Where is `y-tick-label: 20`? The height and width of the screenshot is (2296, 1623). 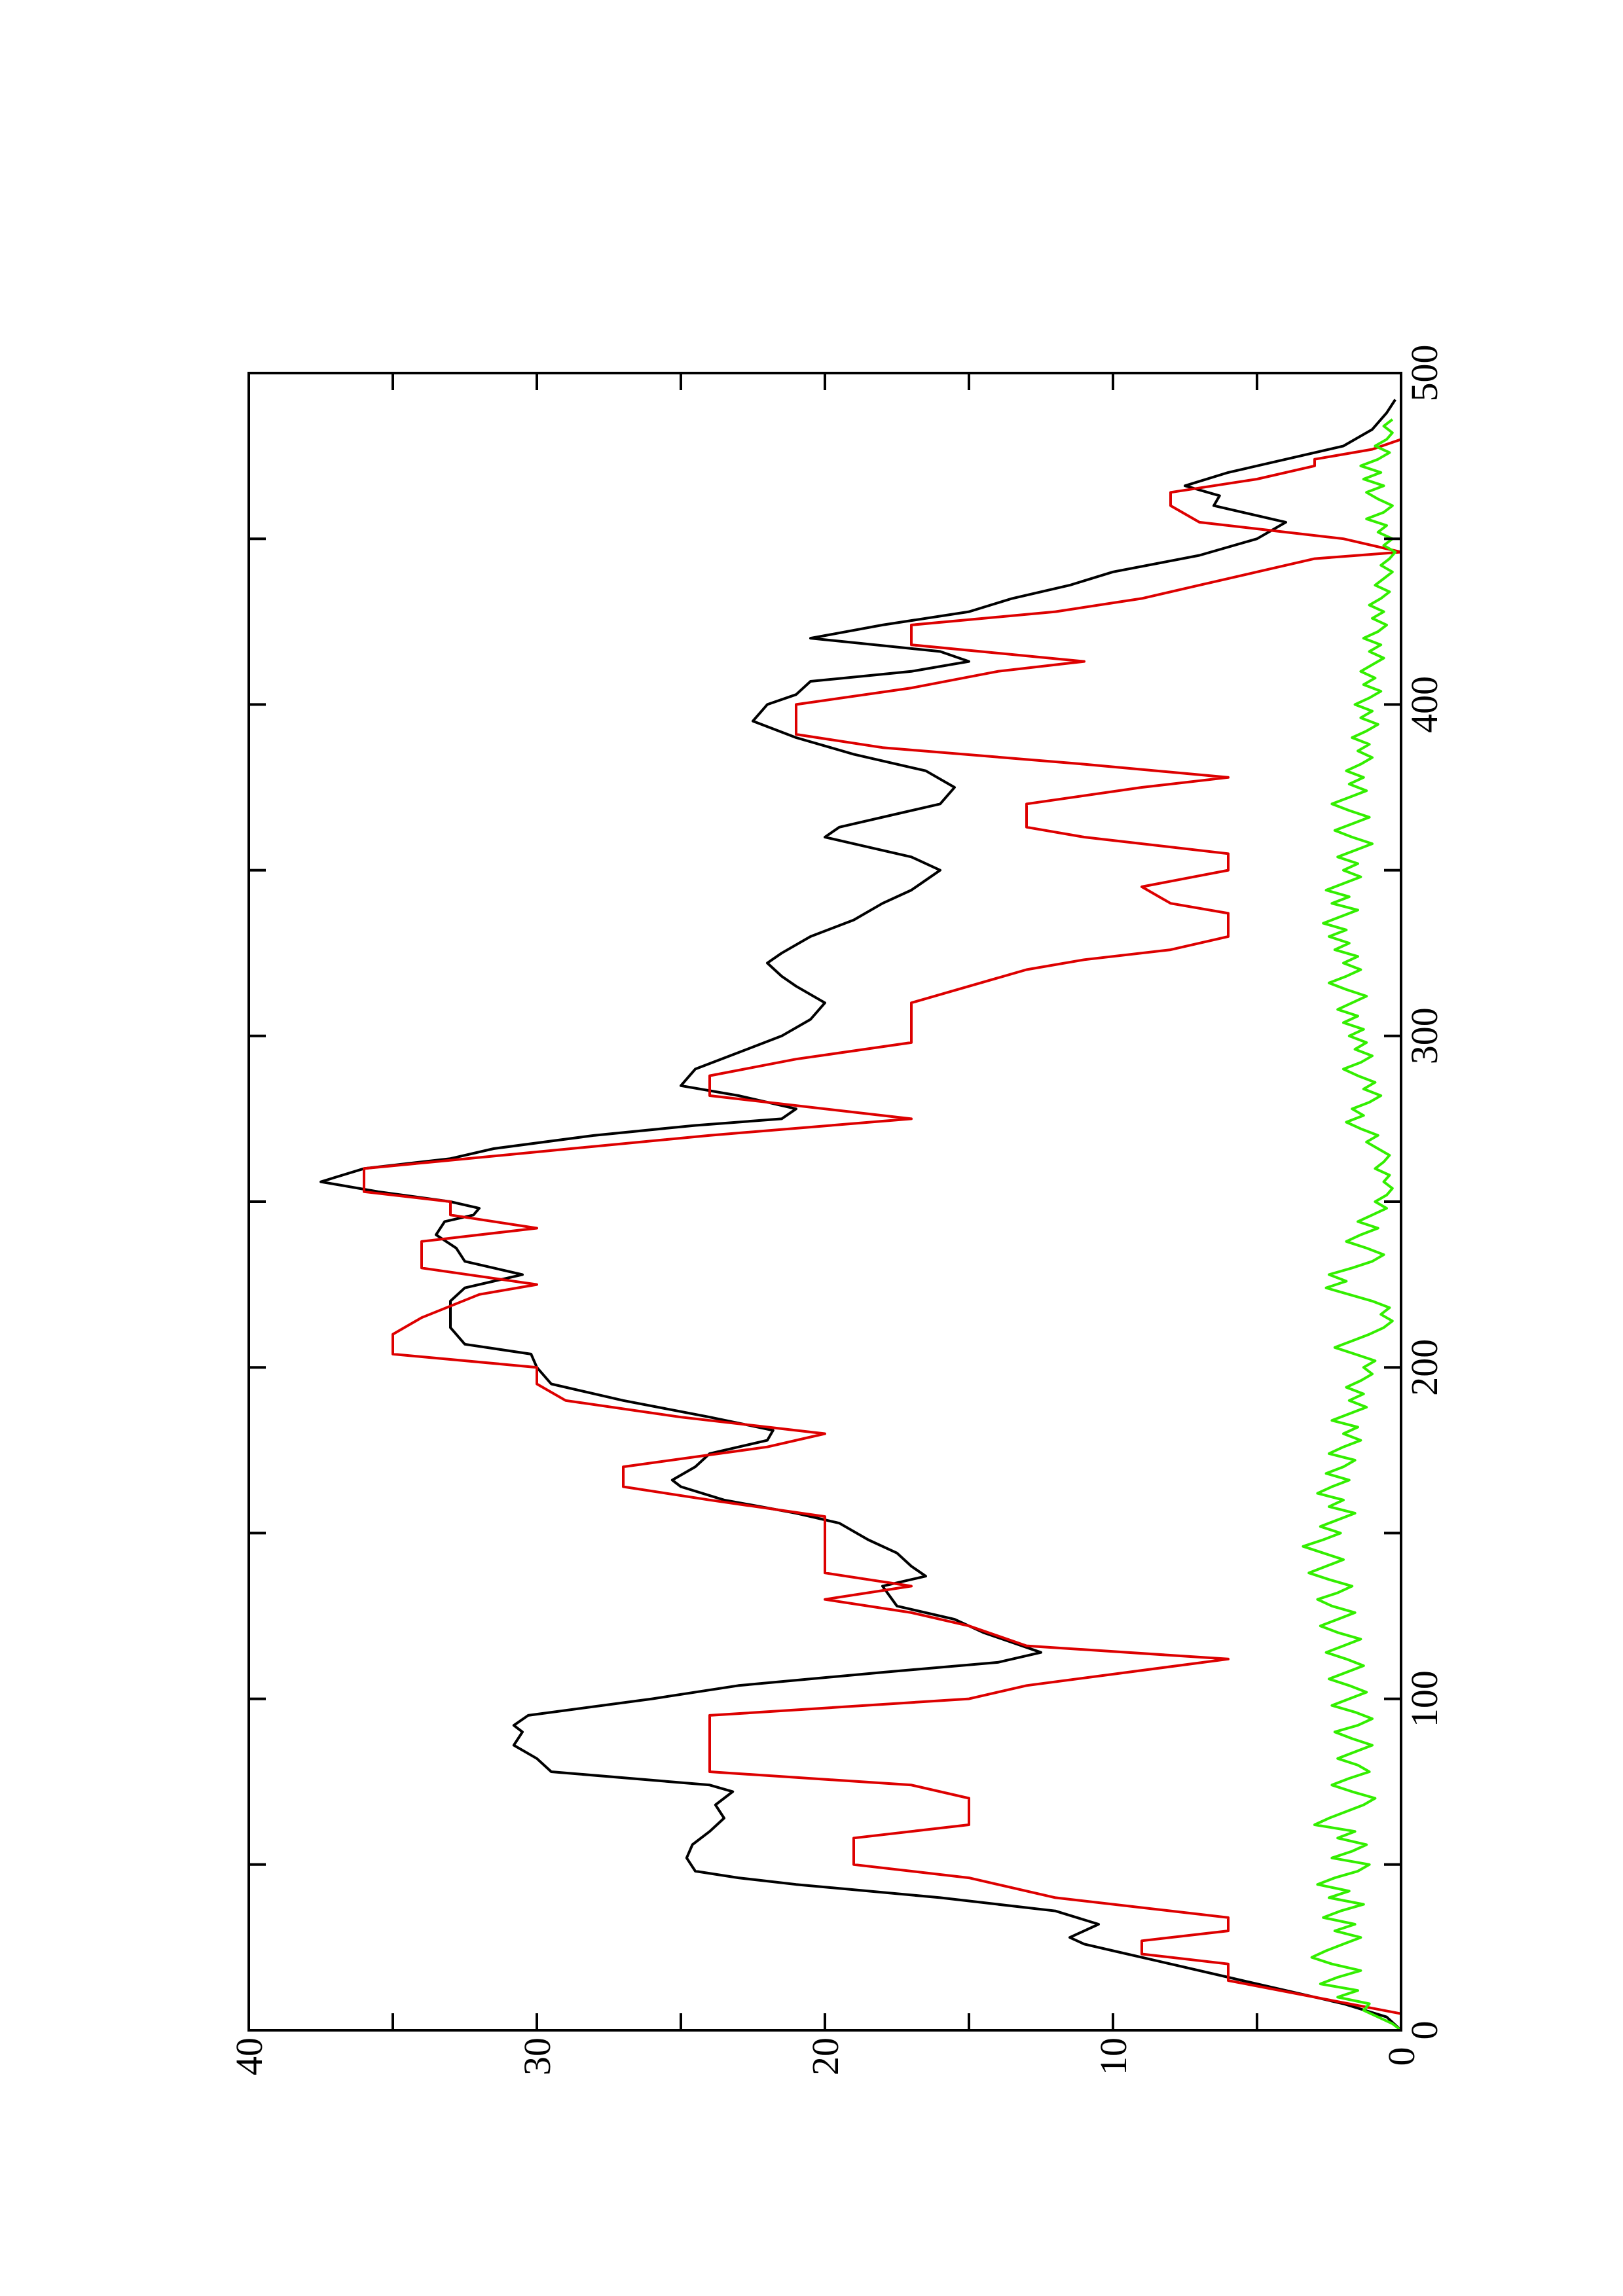
y-tick-label: 20 is located at coordinates (825, 2056).